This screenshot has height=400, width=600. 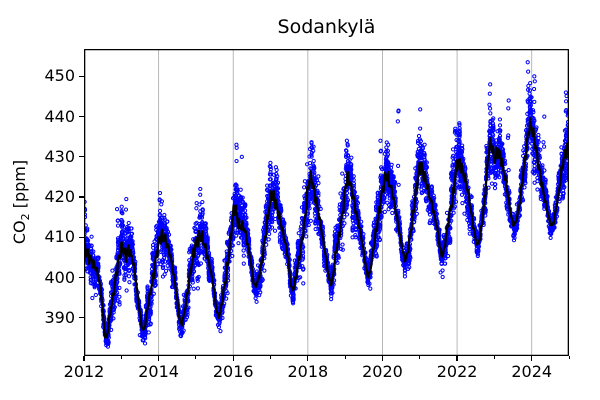 I want to click on y-tick-label: 440, so click(x=59, y=116).